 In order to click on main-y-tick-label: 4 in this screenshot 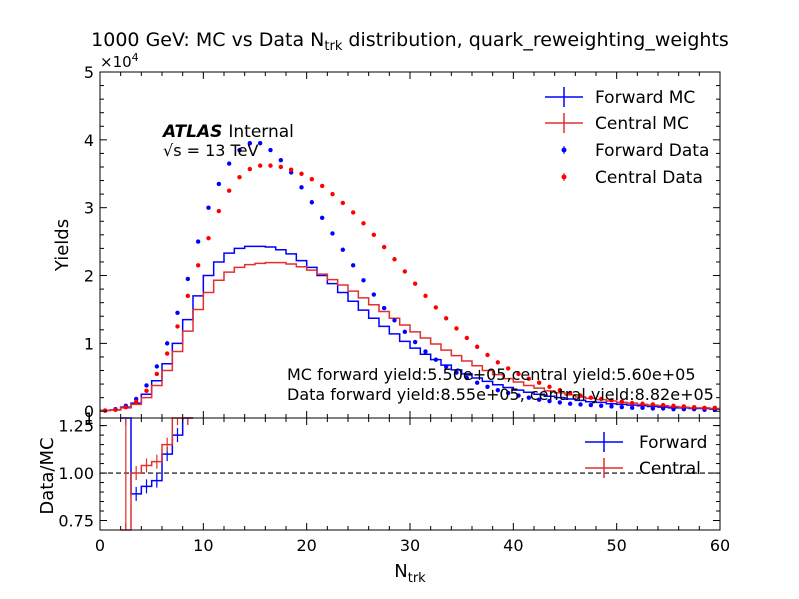, I will do `click(89, 140)`.